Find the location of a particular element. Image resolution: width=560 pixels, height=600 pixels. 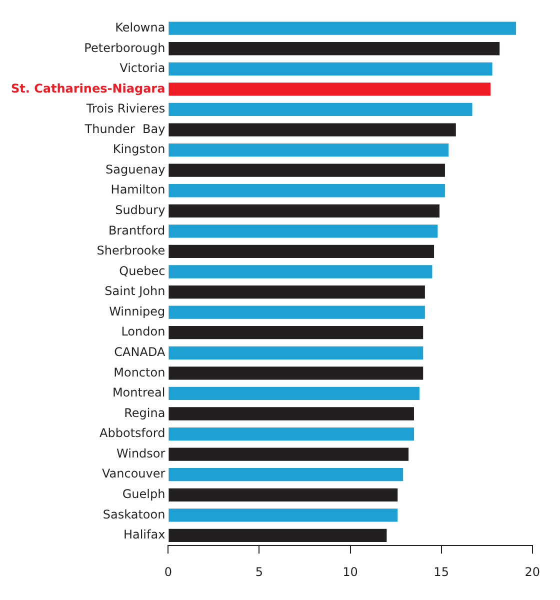

y-tick-label: Trois Rivieres is located at coordinates (125, 109).